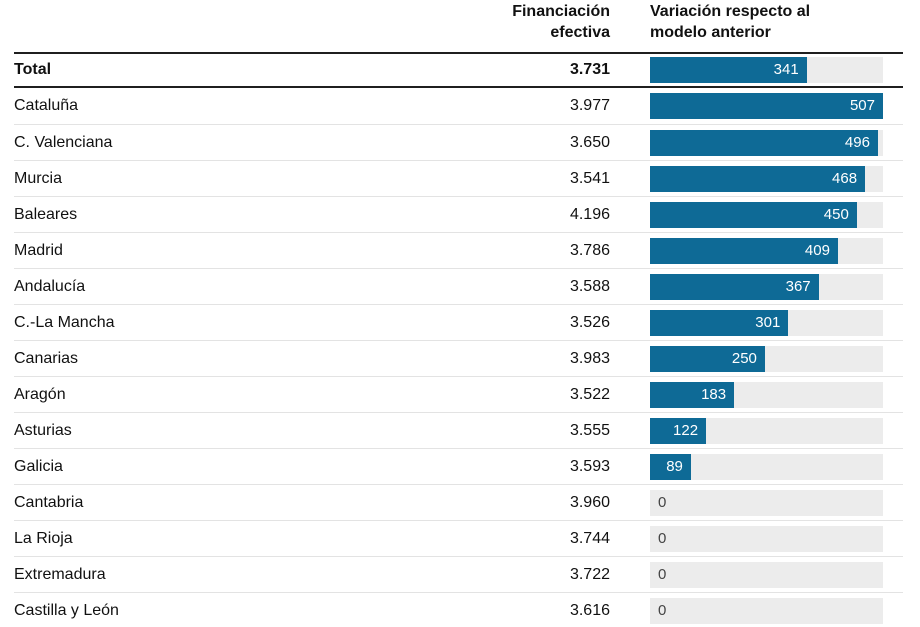 The height and width of the screenshot is (627, 920). I want to click on financing-value: 3.555, so click(589, 430).